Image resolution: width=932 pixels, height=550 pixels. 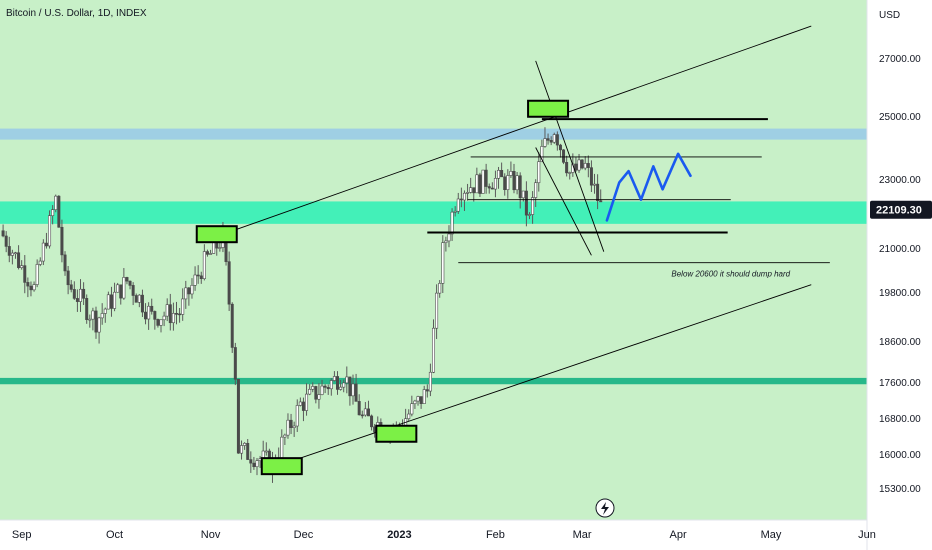 What do you see at coordinates (444, 535) in the screenshot?
I see `x-axis-labels: Sep Oct Nov Dec 2023 Feb Mar Apr May Jun` at bounding box center [444, 535].